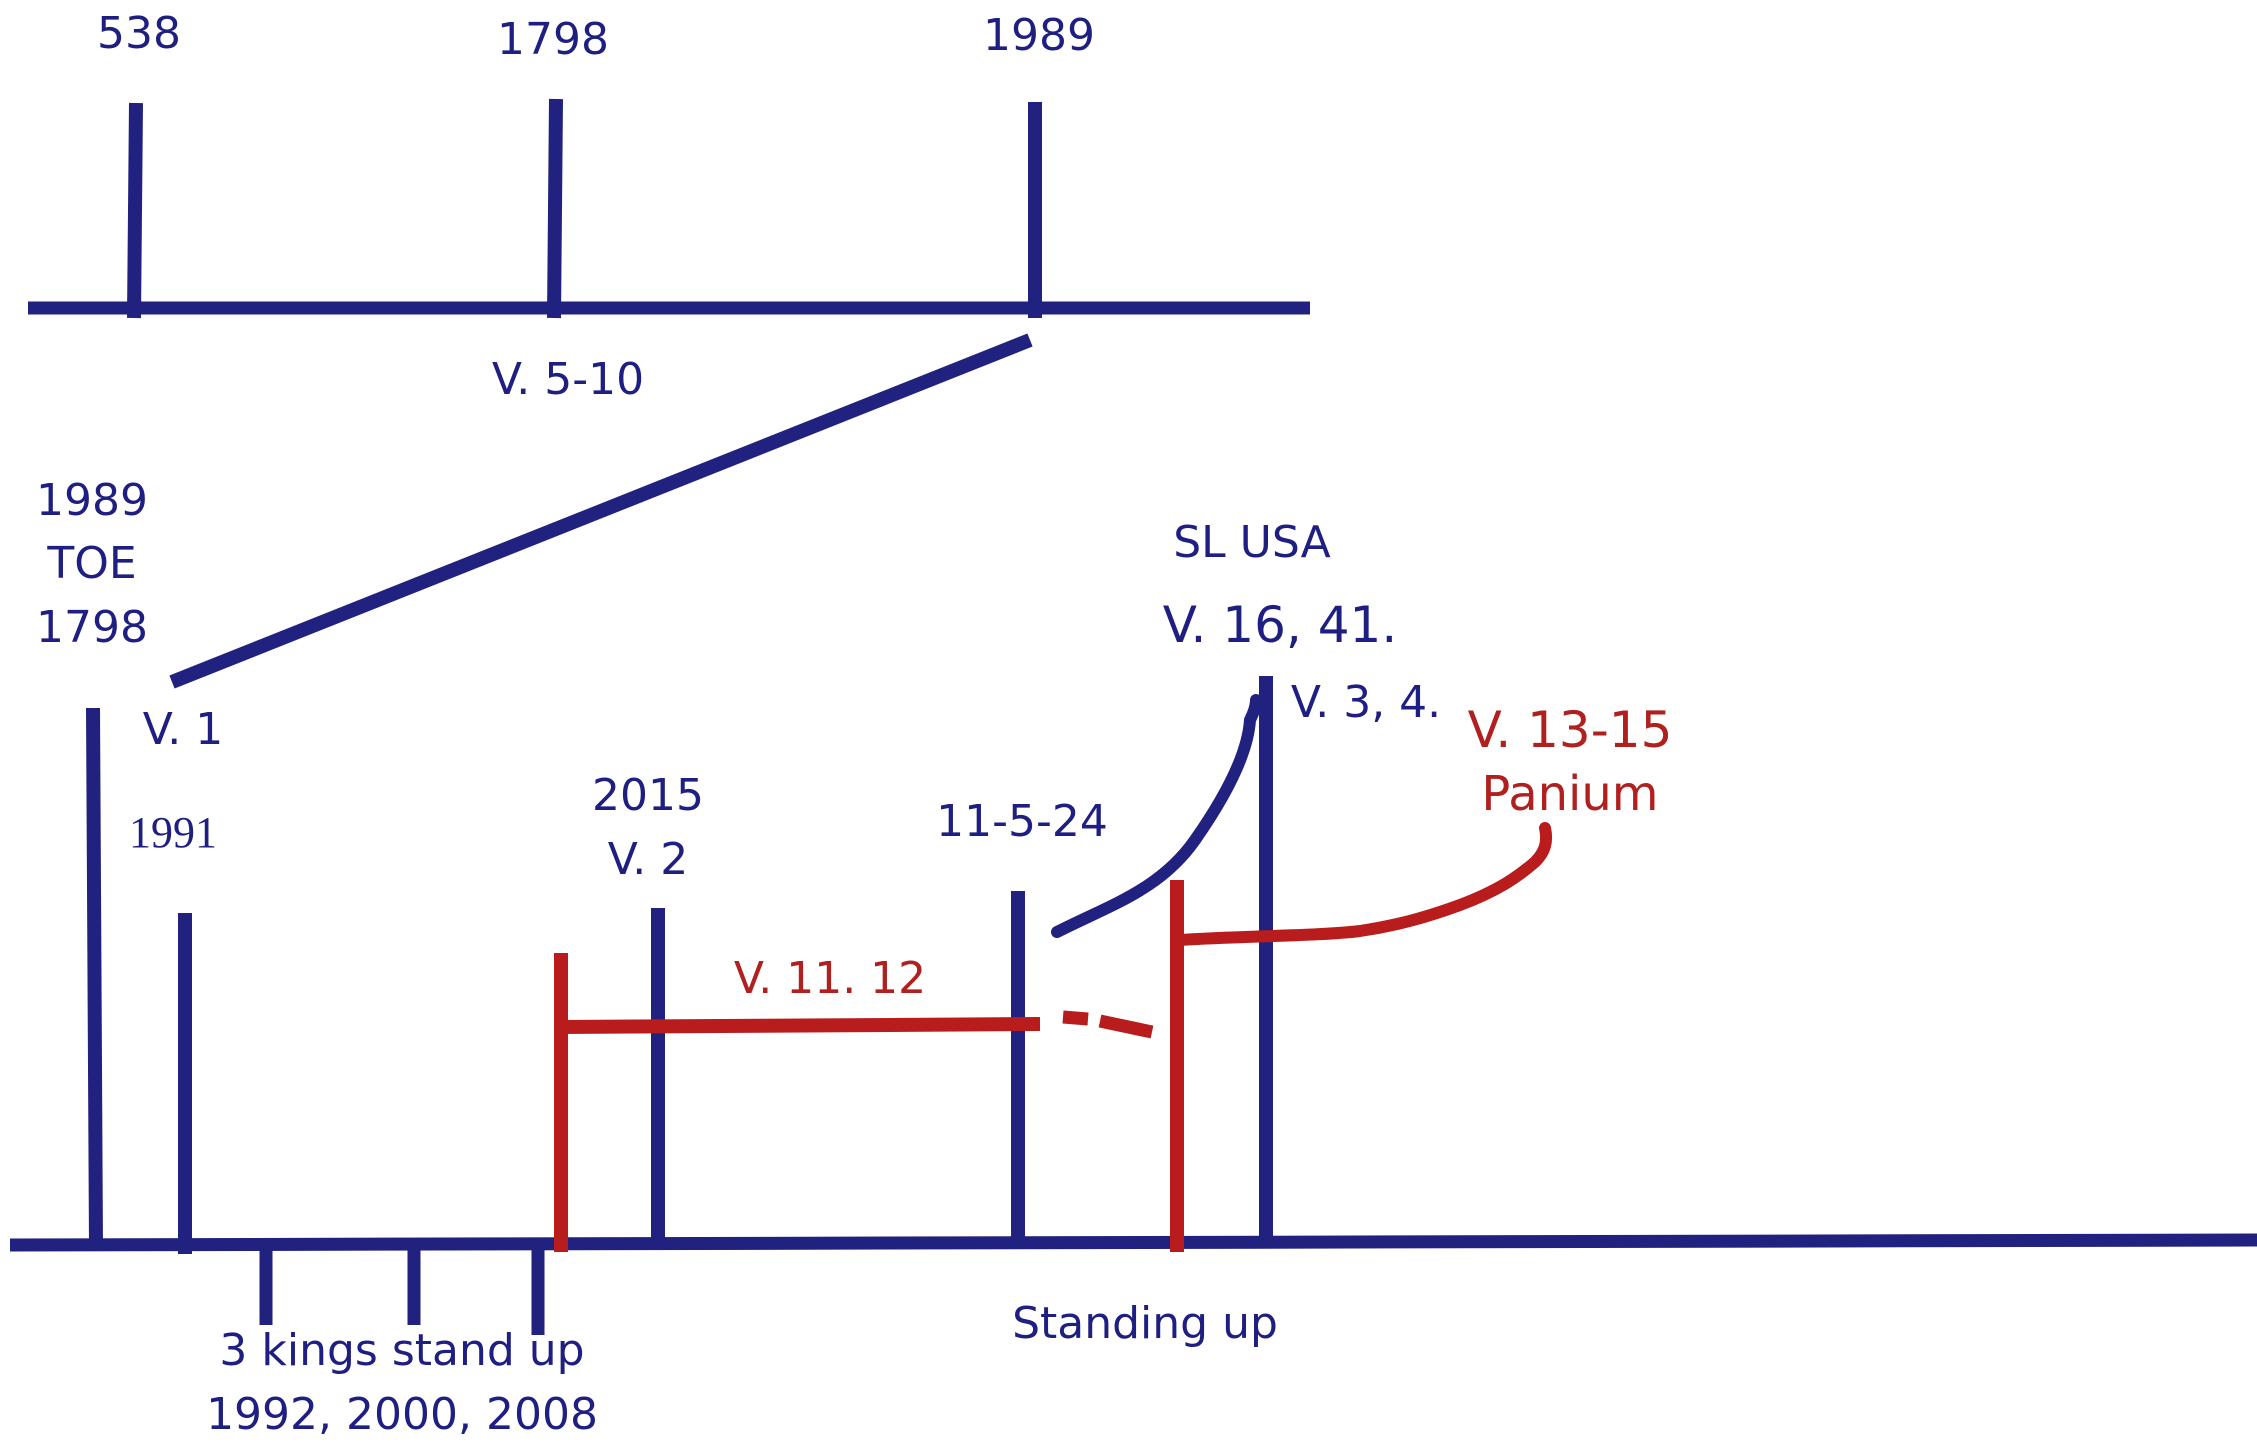 This screenshot has width=2257, height=1449. What do you see at coordinates (1251, 542) in the screenshot?
I see `label-sl-usa: SL USA` at bounding box center [1251, 542].